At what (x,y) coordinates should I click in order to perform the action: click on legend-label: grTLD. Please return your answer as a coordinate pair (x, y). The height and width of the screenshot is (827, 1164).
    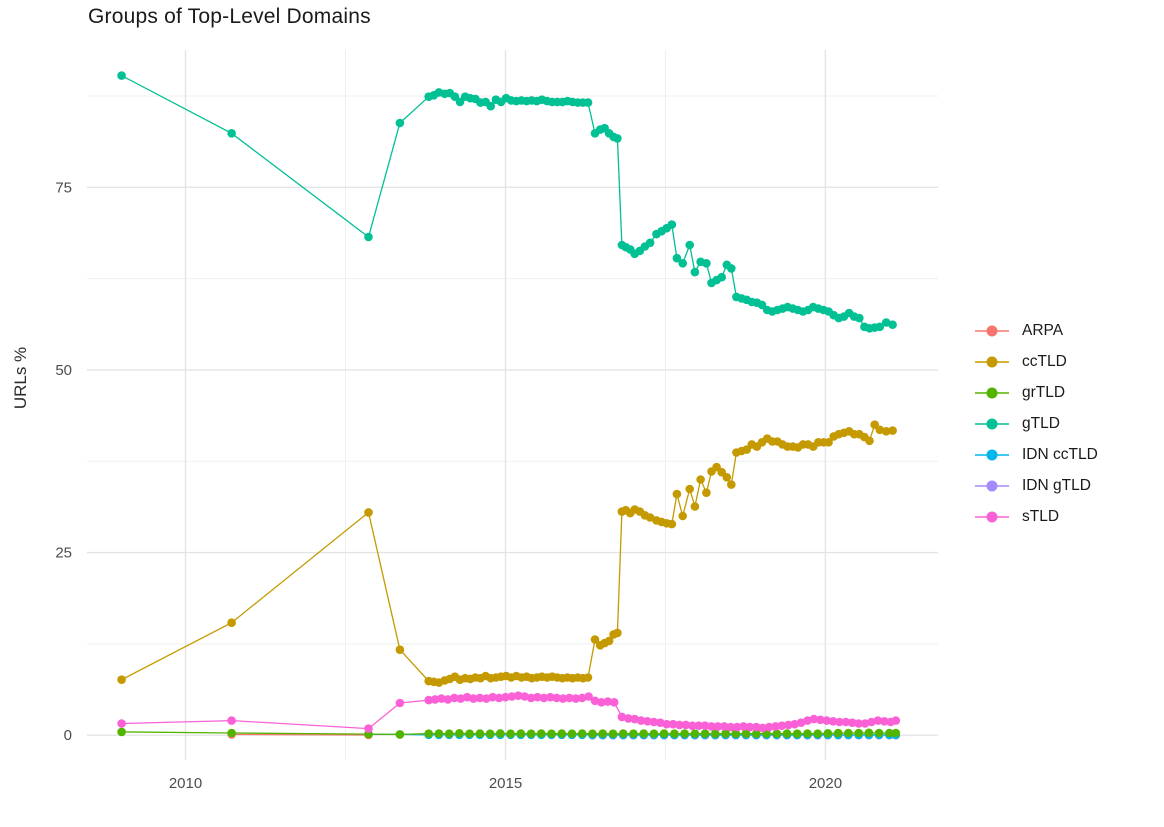
    Looking at the image, I should click on (1044, 392).